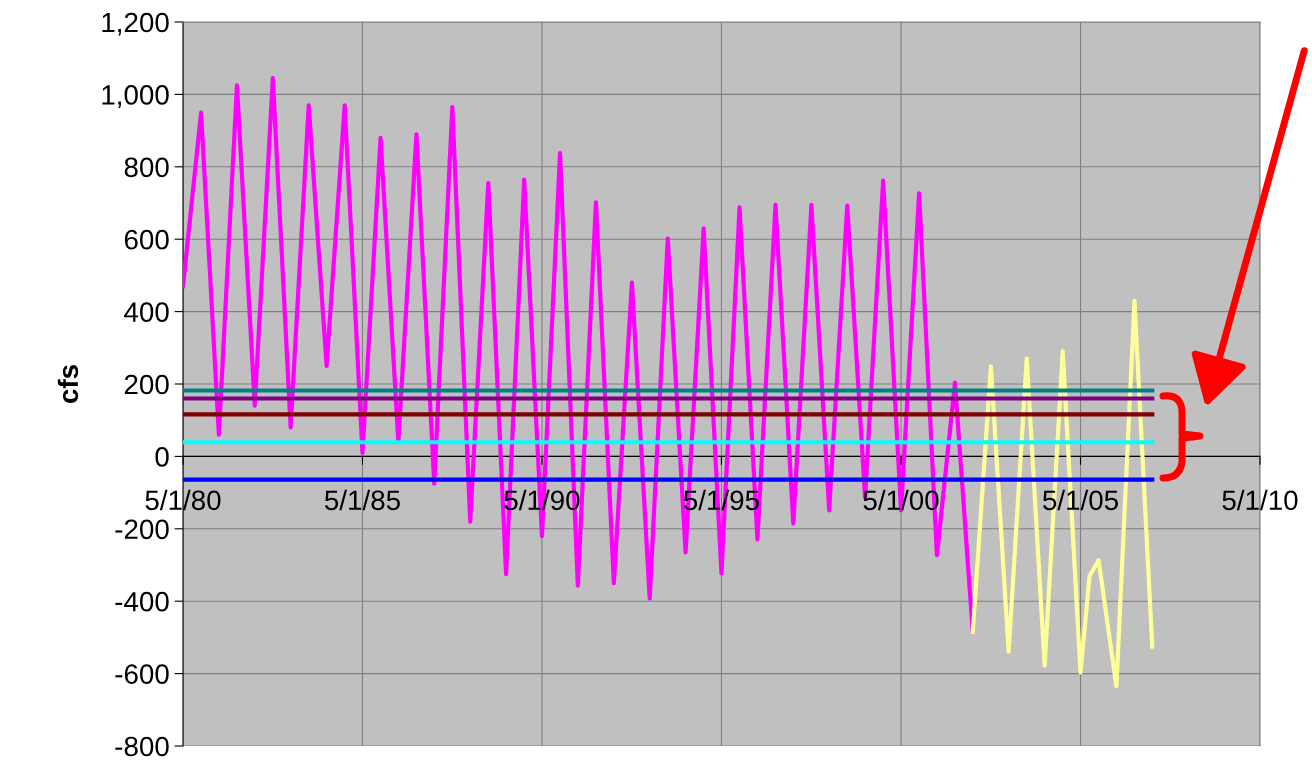 Image resolution: width=1312 pixels, height=765 pixels. What do you see at coordinates (135, 97) in the screenshot?
I see `y-tick-label: 1,000` at bounding box center [135, 97].